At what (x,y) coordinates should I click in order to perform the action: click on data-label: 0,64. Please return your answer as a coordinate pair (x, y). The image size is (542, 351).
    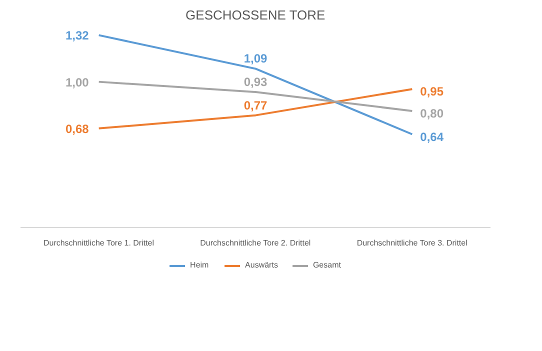
    Looking at the image, I should click on (432, 137).